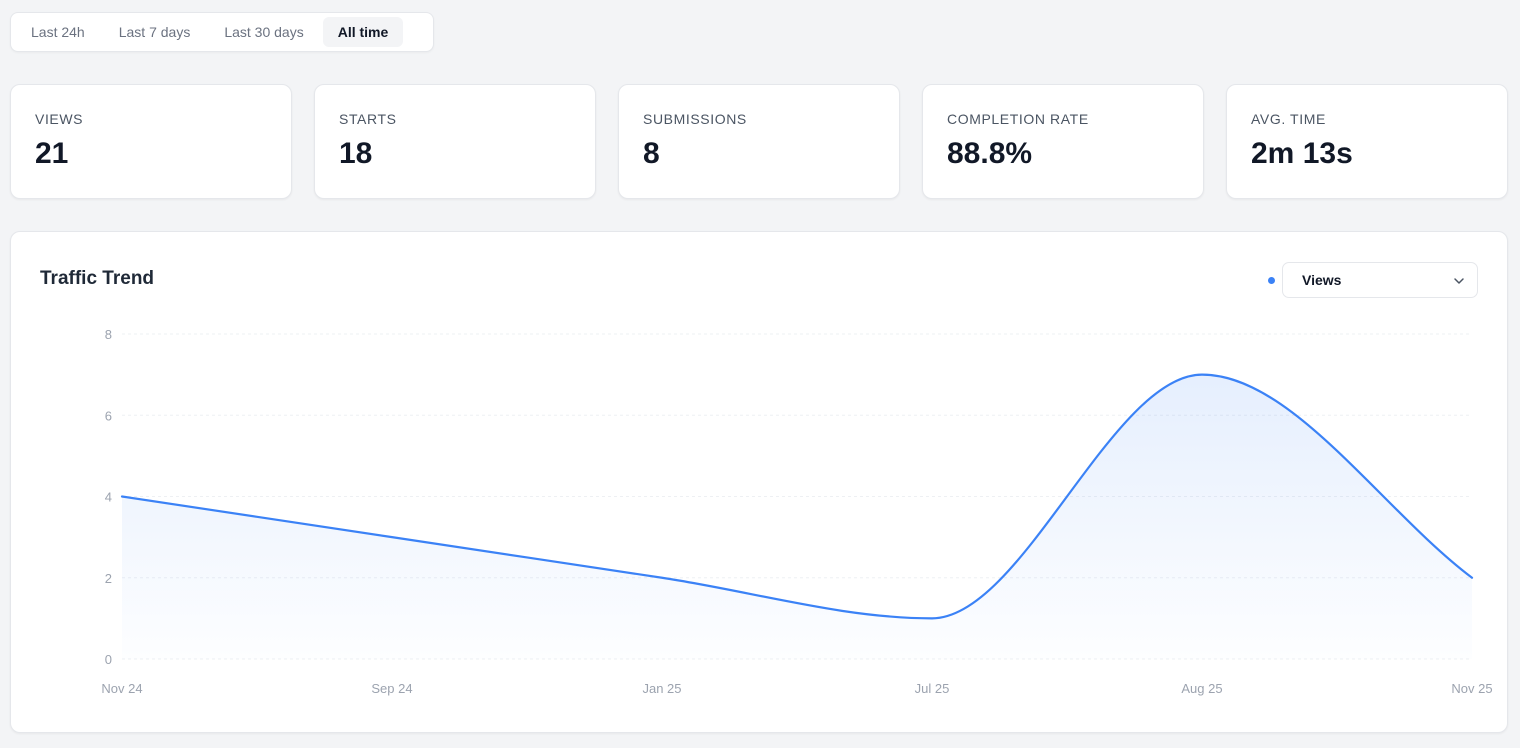 This screenshot has height=748, width=1520. What do you see at coordinates (990, 153) in the screenshot?
I see `stat-value: 88.8%` at bounding box center [990, 153].